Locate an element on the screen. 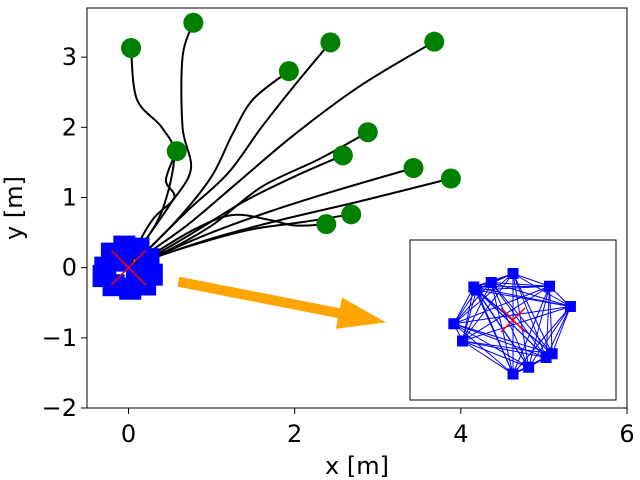 The image size is (640, 480). target-marker-stroke-b is located at coordinates (129, 268).